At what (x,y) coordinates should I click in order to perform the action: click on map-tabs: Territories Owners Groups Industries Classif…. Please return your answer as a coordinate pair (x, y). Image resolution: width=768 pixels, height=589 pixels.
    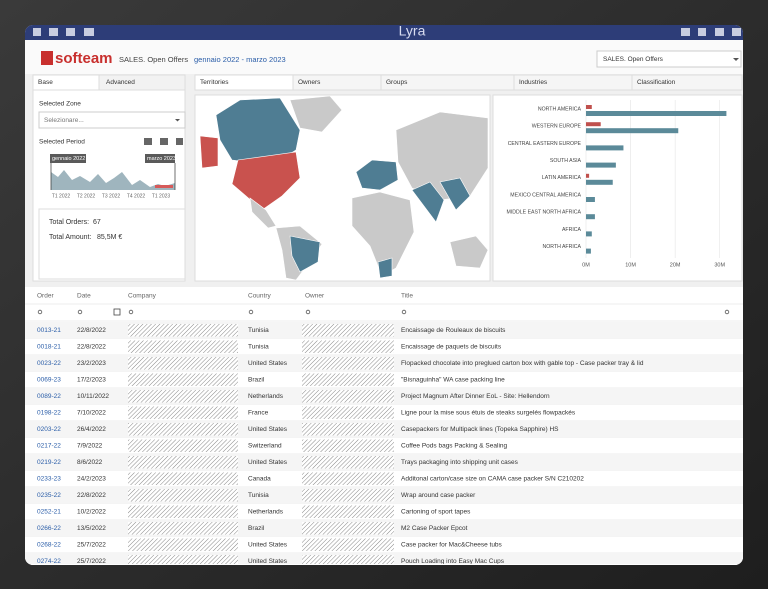
    Looking at the image, I should click on (468, 82).